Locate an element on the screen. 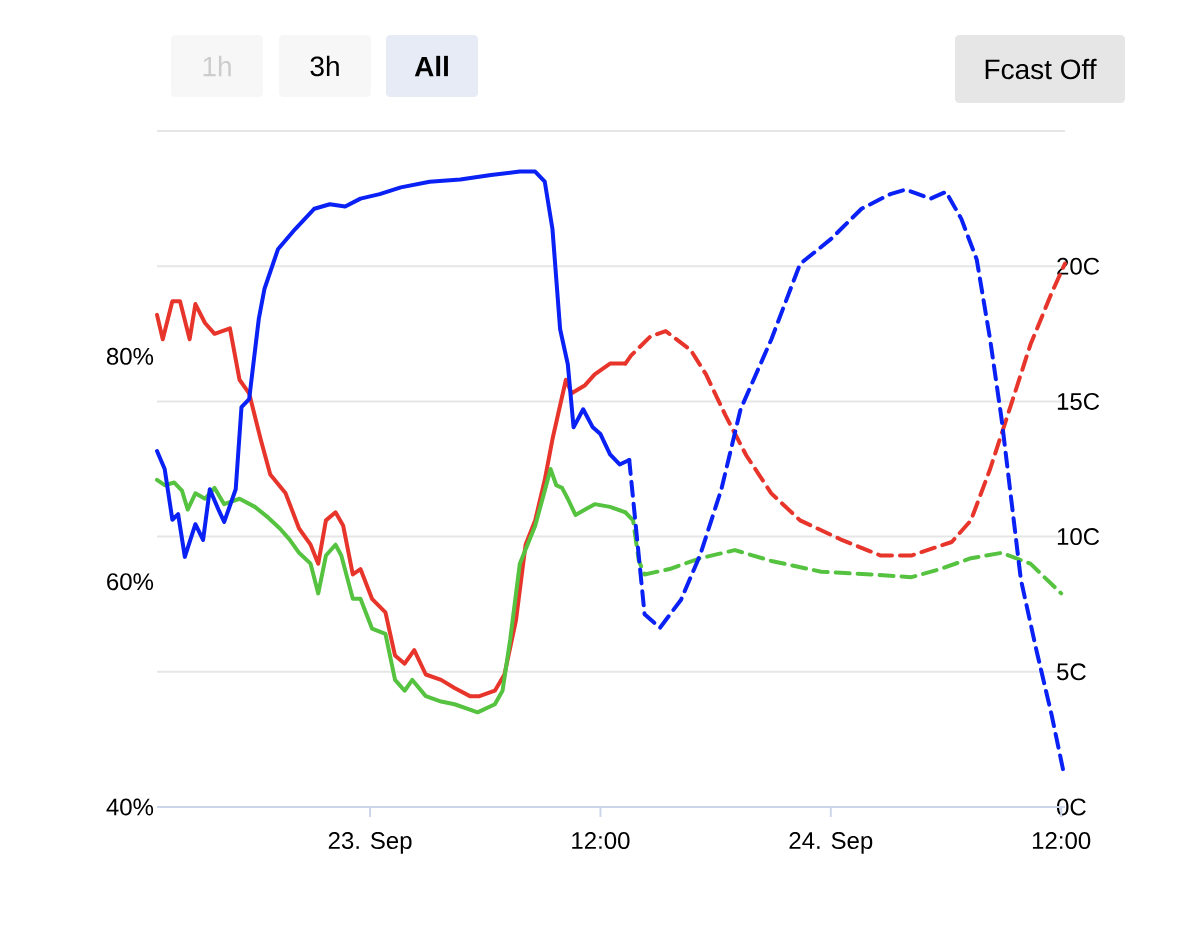 The width and height of the screenshot is (1200, 944). y-tick-label: 80% is located at coordinates (130, 356).